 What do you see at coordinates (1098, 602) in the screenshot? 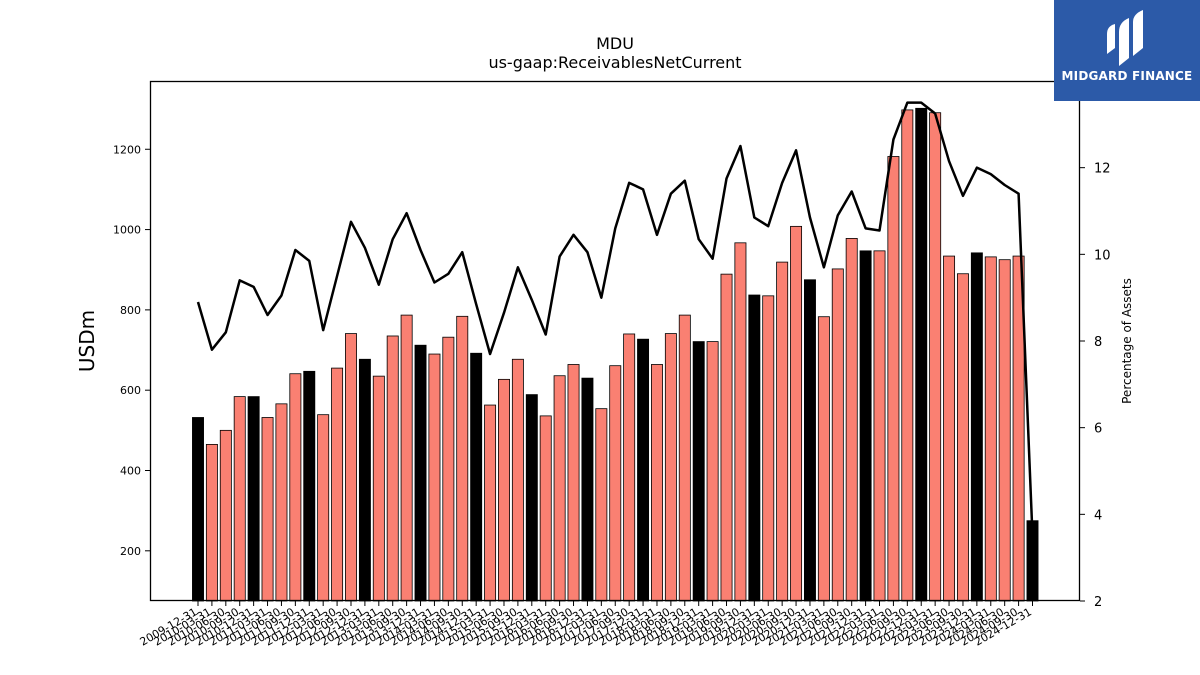
I see `y2-tick-label: 2` at bounding box center [1098, 602].